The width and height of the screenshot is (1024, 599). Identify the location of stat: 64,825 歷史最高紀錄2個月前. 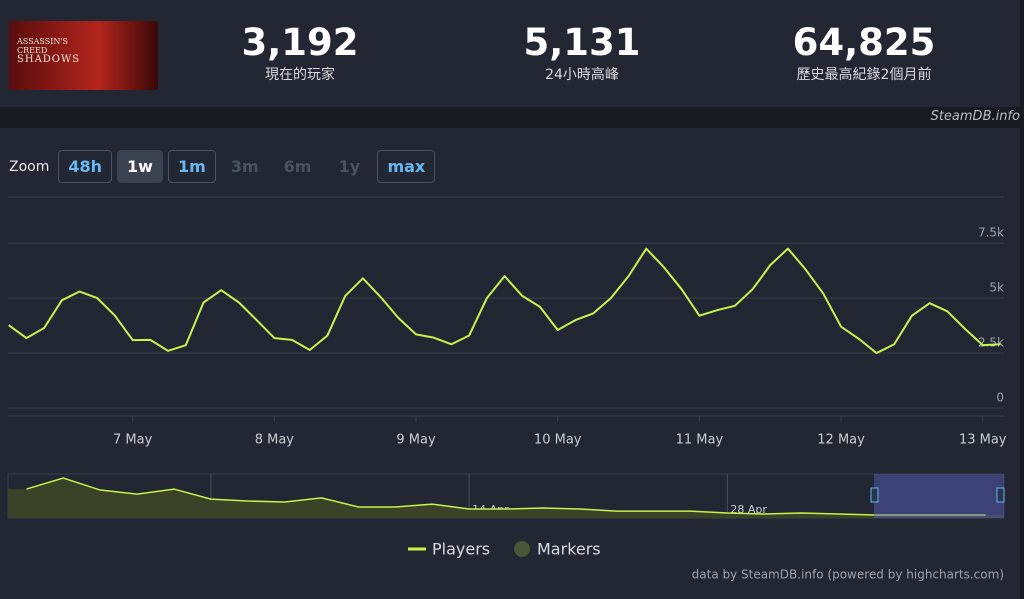
(864, 53).